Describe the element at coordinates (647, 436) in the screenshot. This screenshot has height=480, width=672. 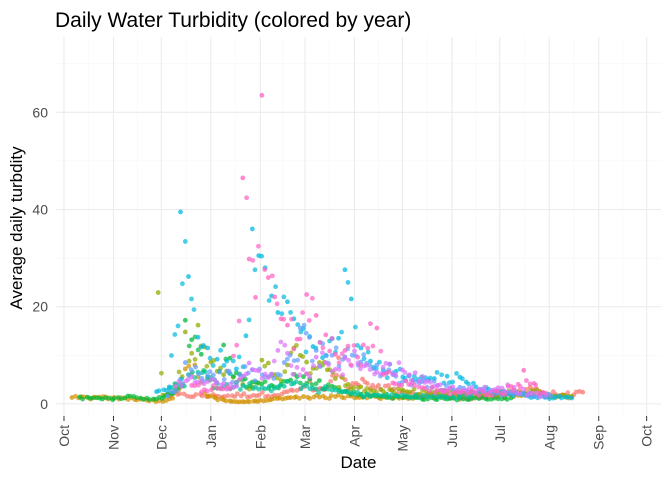
I see `x-tick-label: Oct` at that location.